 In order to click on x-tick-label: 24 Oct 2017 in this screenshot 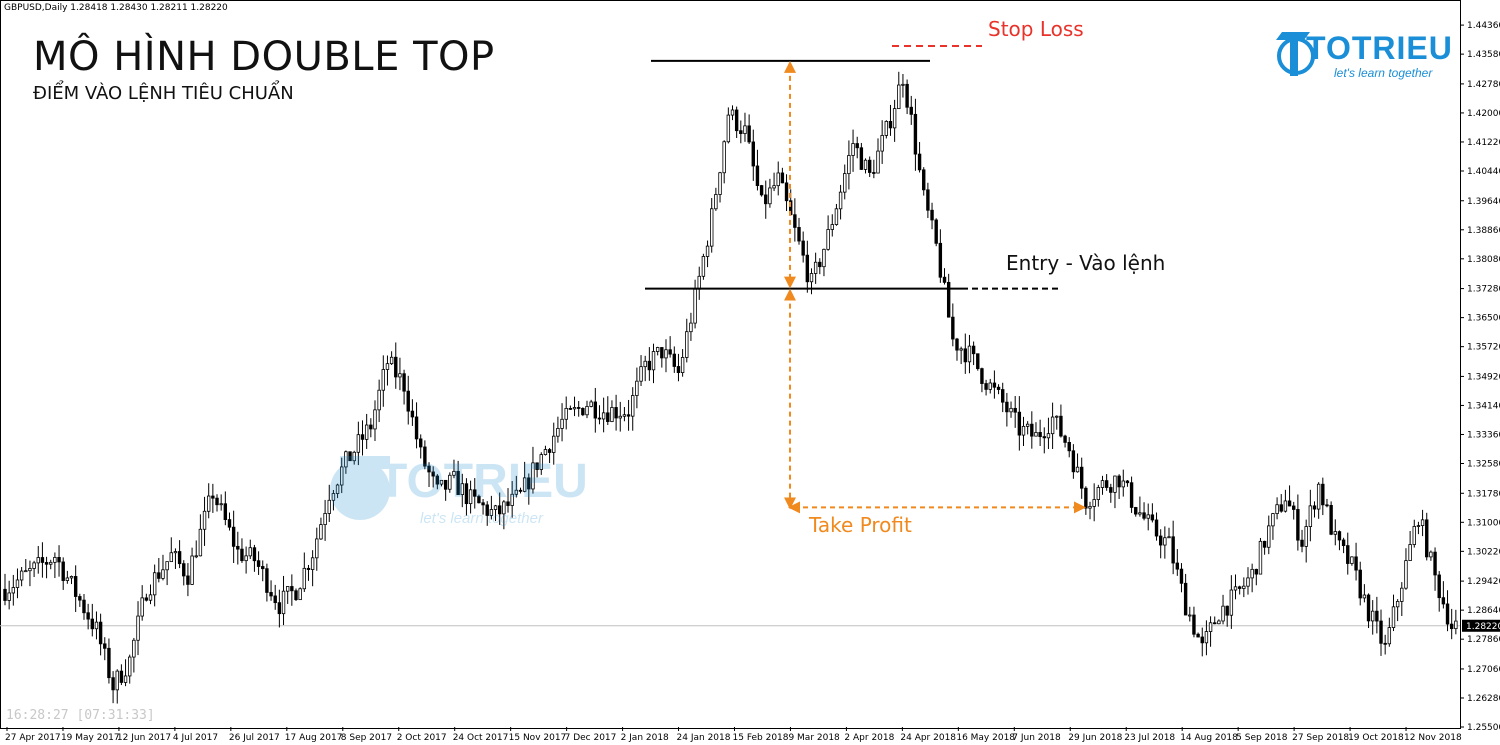, I will do `click(481, 738)`.